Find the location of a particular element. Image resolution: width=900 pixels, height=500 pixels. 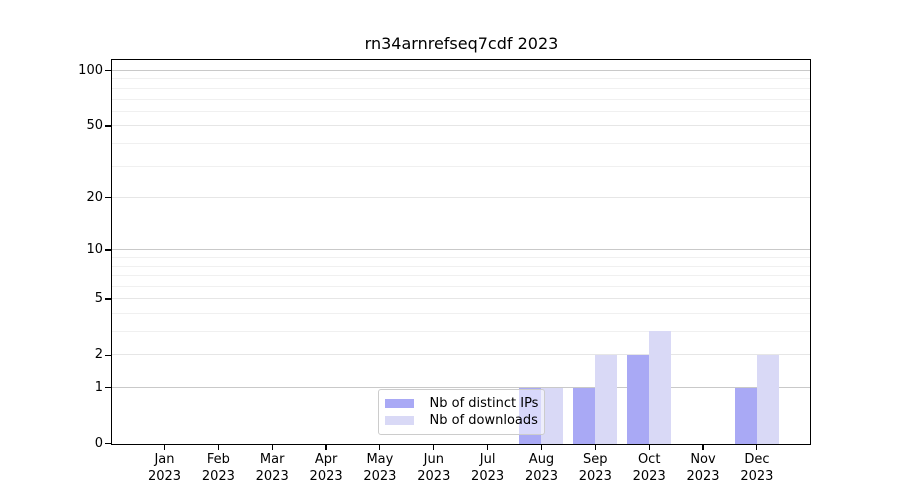

xtick-mark-jun is located at coordinates (434, 447).